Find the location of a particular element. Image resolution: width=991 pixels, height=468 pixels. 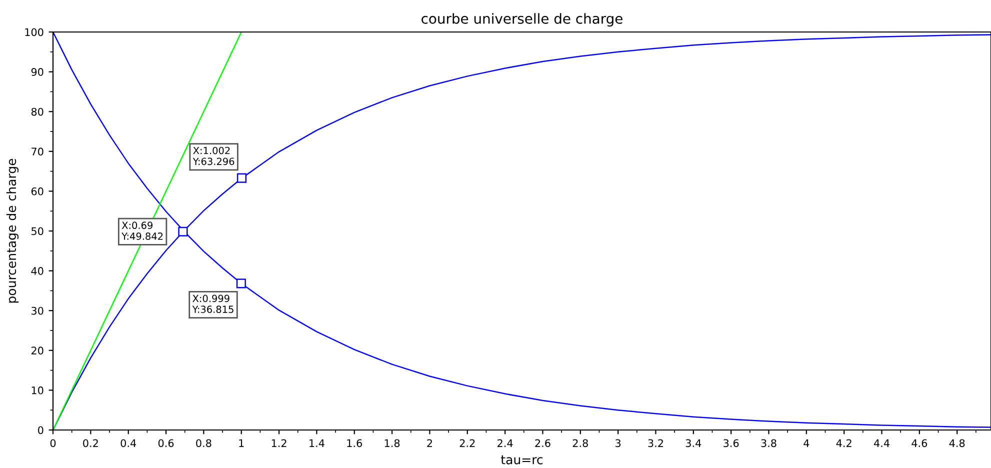

x-tick-label: 2.4 is located at coordinates (505, 443).